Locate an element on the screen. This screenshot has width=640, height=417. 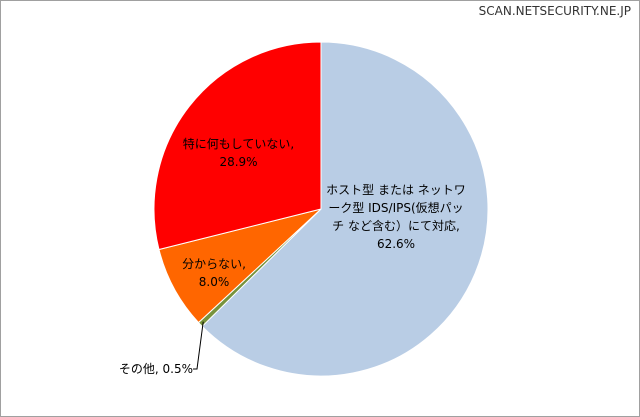
data-label: 特に何もしていない, 28.9% is located at coordinates (238, 153).